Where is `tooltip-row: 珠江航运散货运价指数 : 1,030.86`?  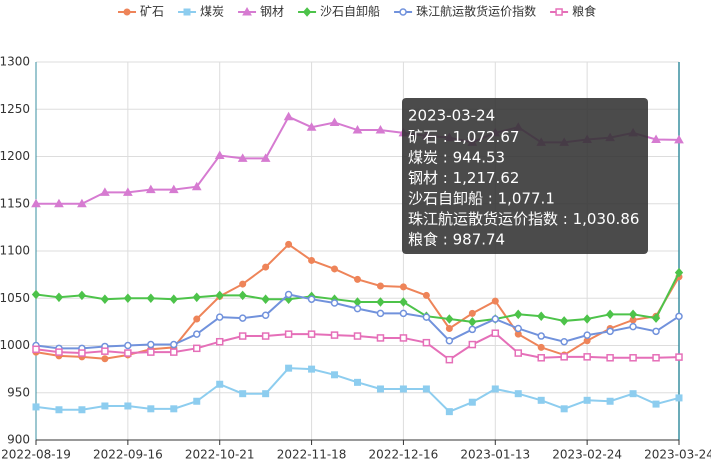
tooltip-row: 珠江航运散货运价指数 : 1,030.86 is located at coordinates (523, 219).